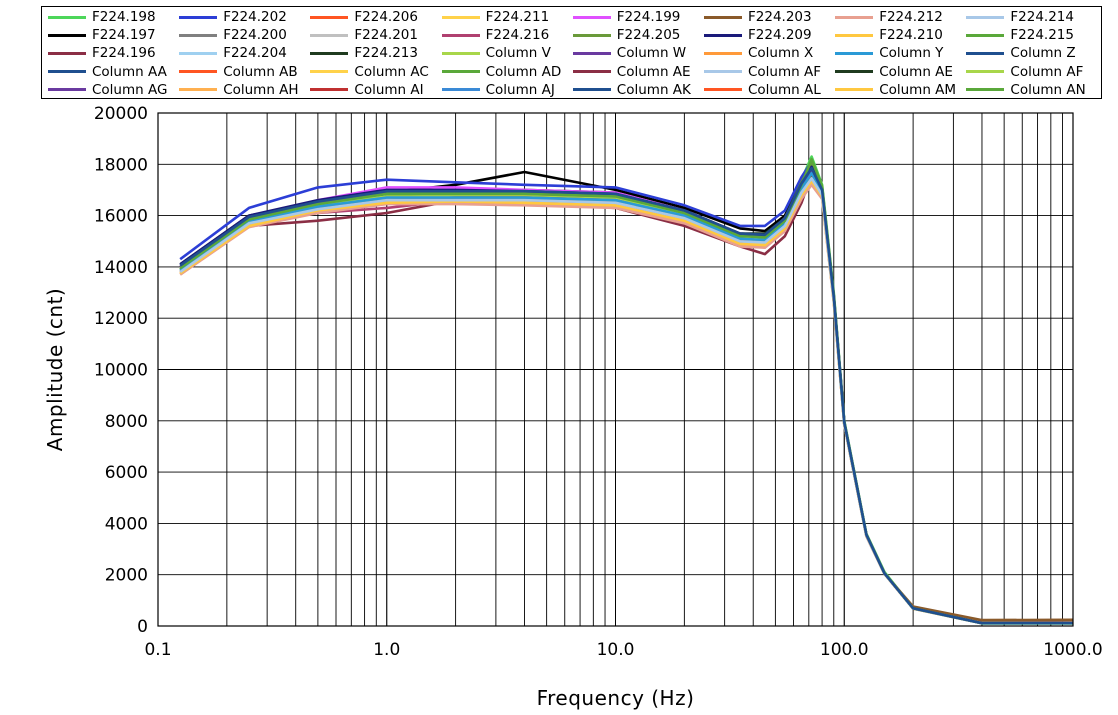 The image size is (1118, 715). I want to click on legend-label: F224.202, so click(255, 17).